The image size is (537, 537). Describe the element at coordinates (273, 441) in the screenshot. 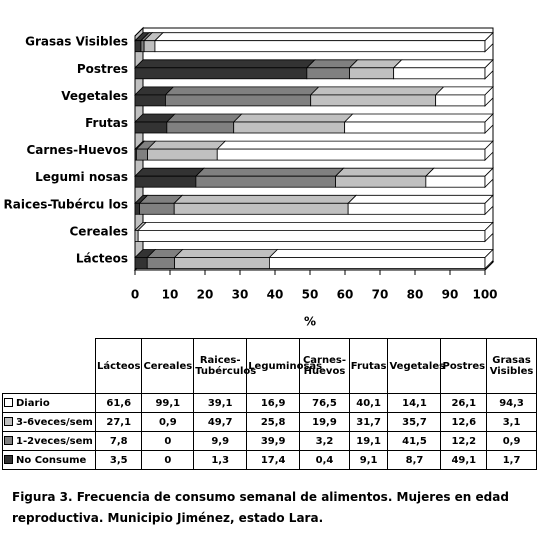

I see `table-cell: 39,9` at that location.